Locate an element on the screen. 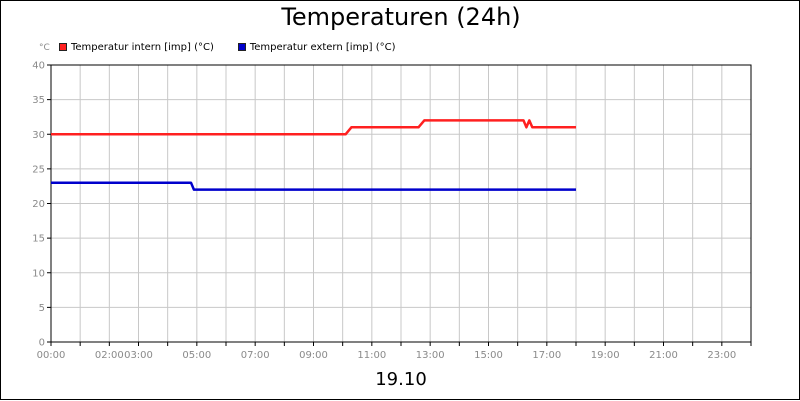 The image size is (800, 401). y-tick-label: 25 is located at coordinates (38, 169).